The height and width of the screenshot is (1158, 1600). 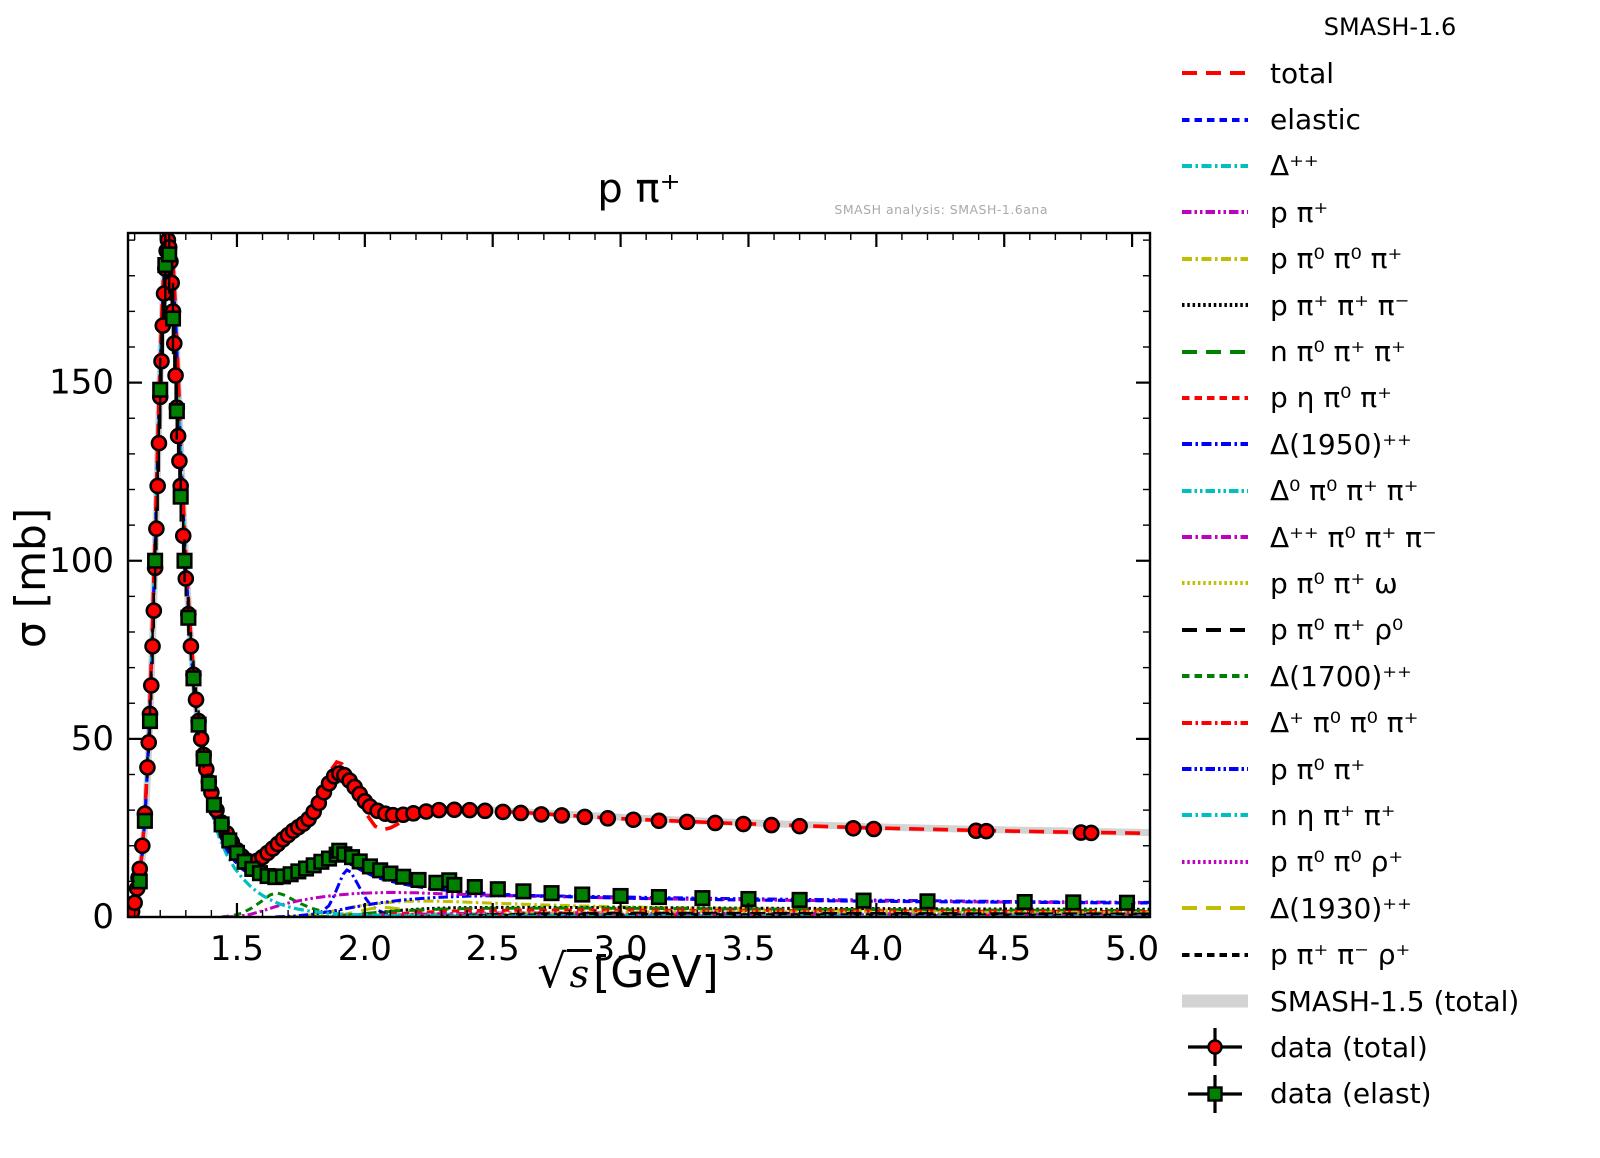 What do you see at coordinates (81, 561) in the screenshot?
I see `y-tick-label: 100` at bounding box center [81, 561].